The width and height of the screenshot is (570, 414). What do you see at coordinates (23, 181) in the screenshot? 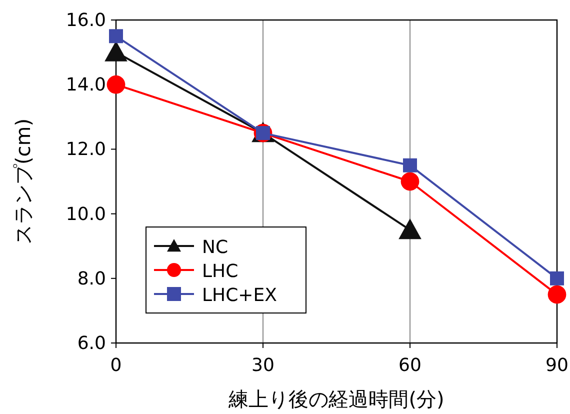
I see `y-axis-title: スランプ(cm)` at bounding box center [23, 181].